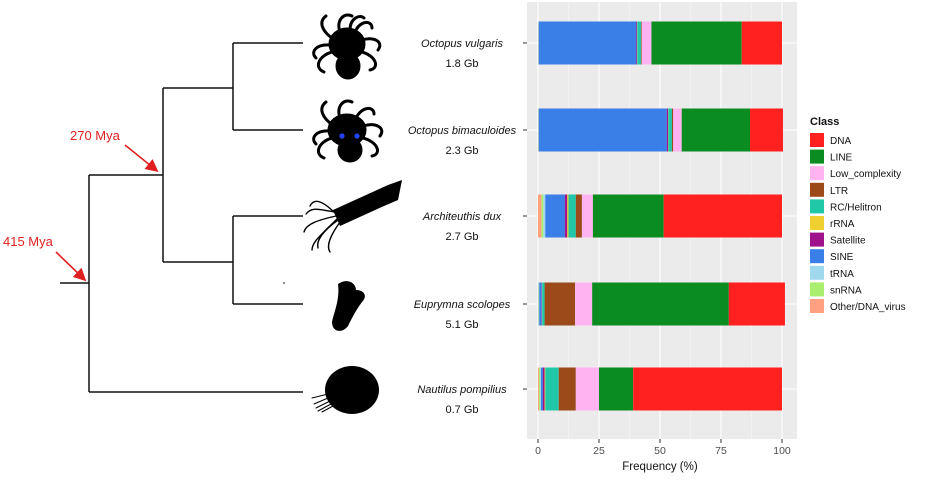 This screenshot has width=925, height=482. What do you see at coordinates (461, 64) in the screenshot?
I see `genome-size: 1.8 Gb` at bounding box center [461, 64].